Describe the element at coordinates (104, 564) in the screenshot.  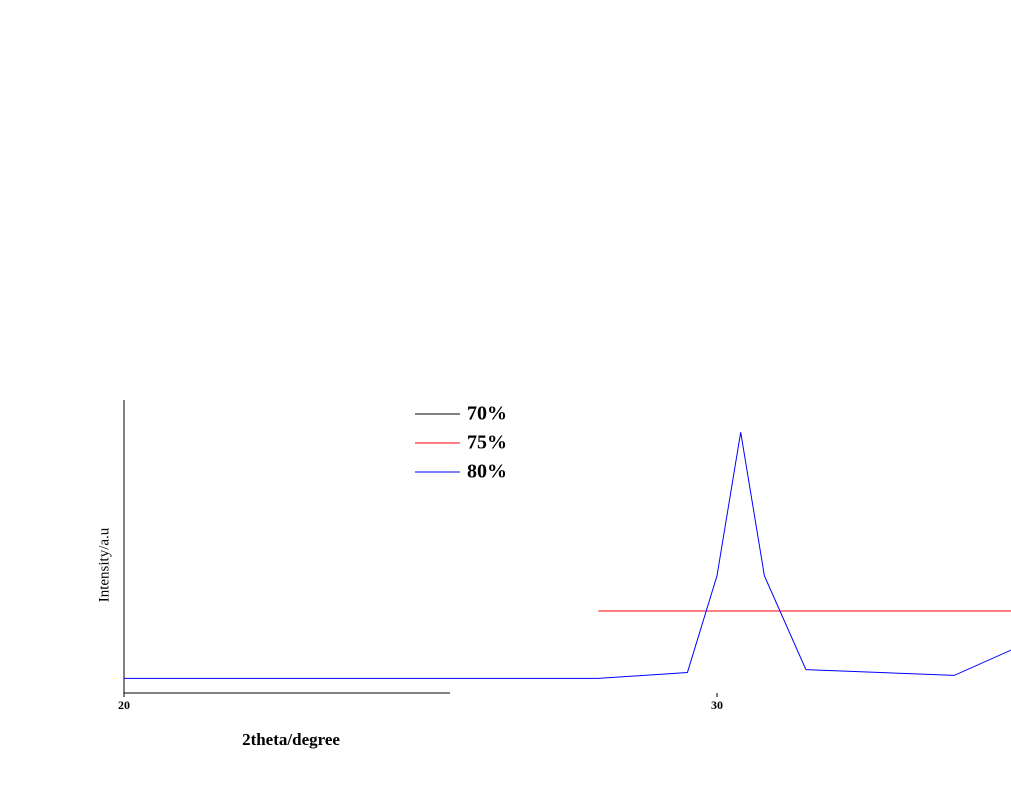
I see `y-axis-label: Intensity/a.u` at that location.